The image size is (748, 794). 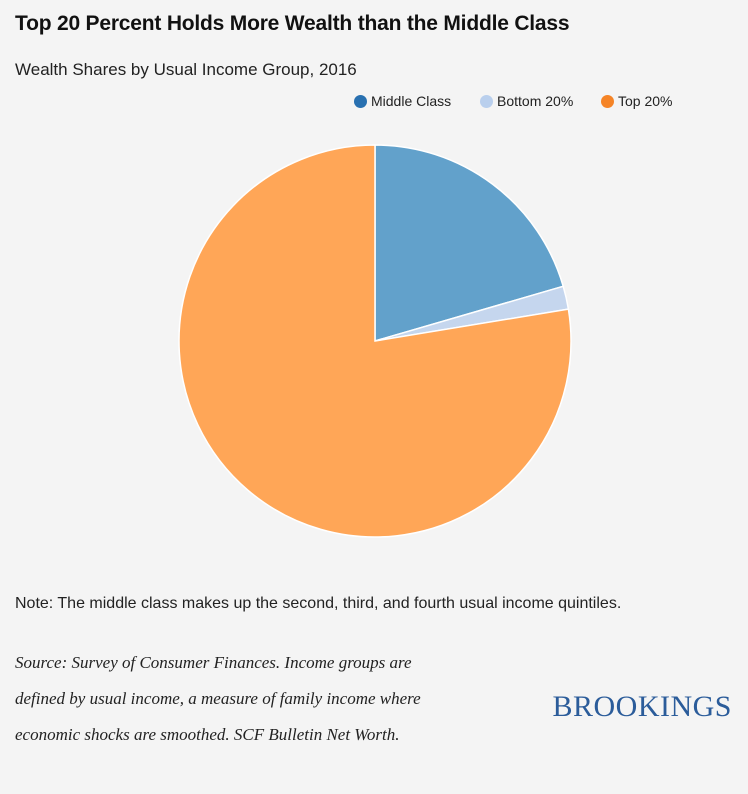 What do you see at coordinates (411, 101) in the screenshot?
I see `legend-label-middle-class: Middle Class` at bounding box center [411, 101].